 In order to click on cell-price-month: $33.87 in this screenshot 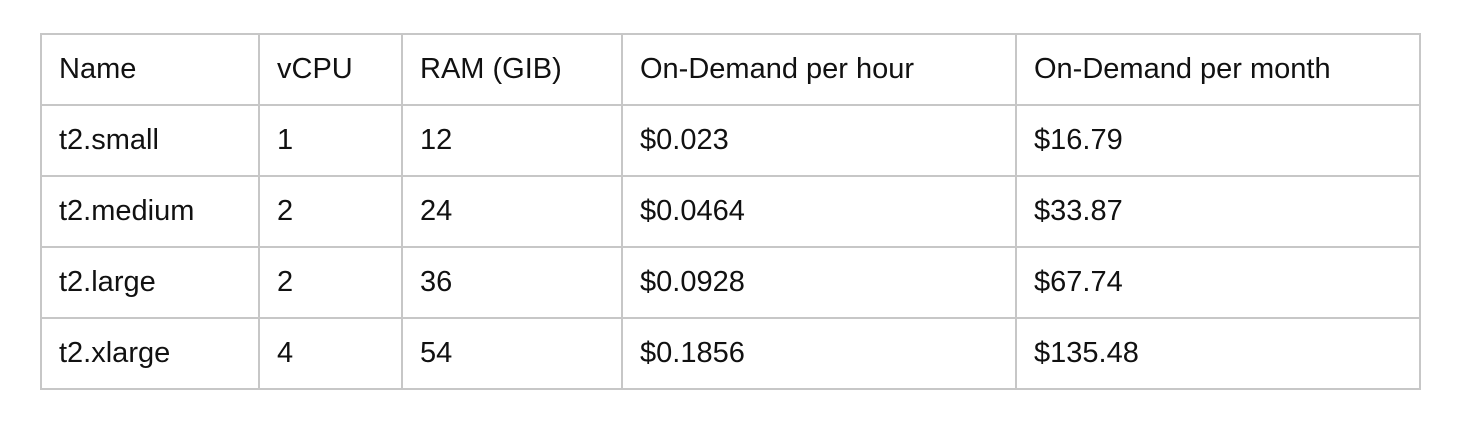, I will do `click(1218, 211)`.